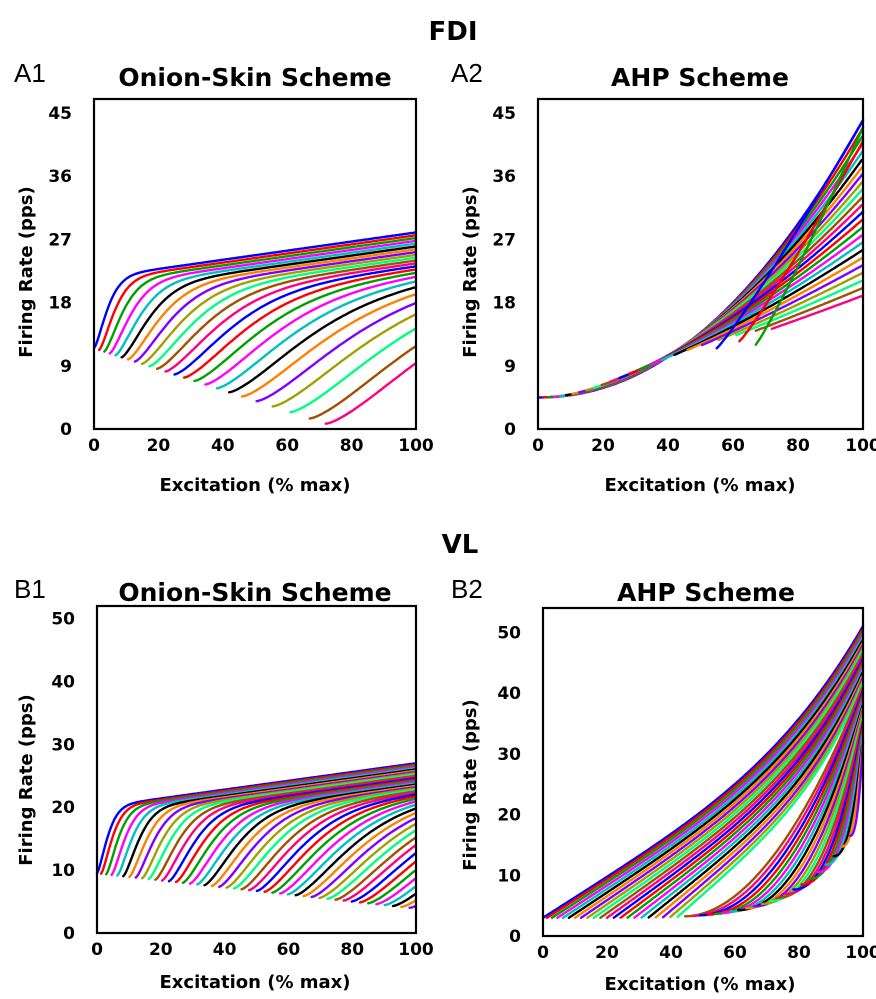 The image size is (876, 999). I want to click on panel-b1-y-tick-0: 0, so click(69, 934).